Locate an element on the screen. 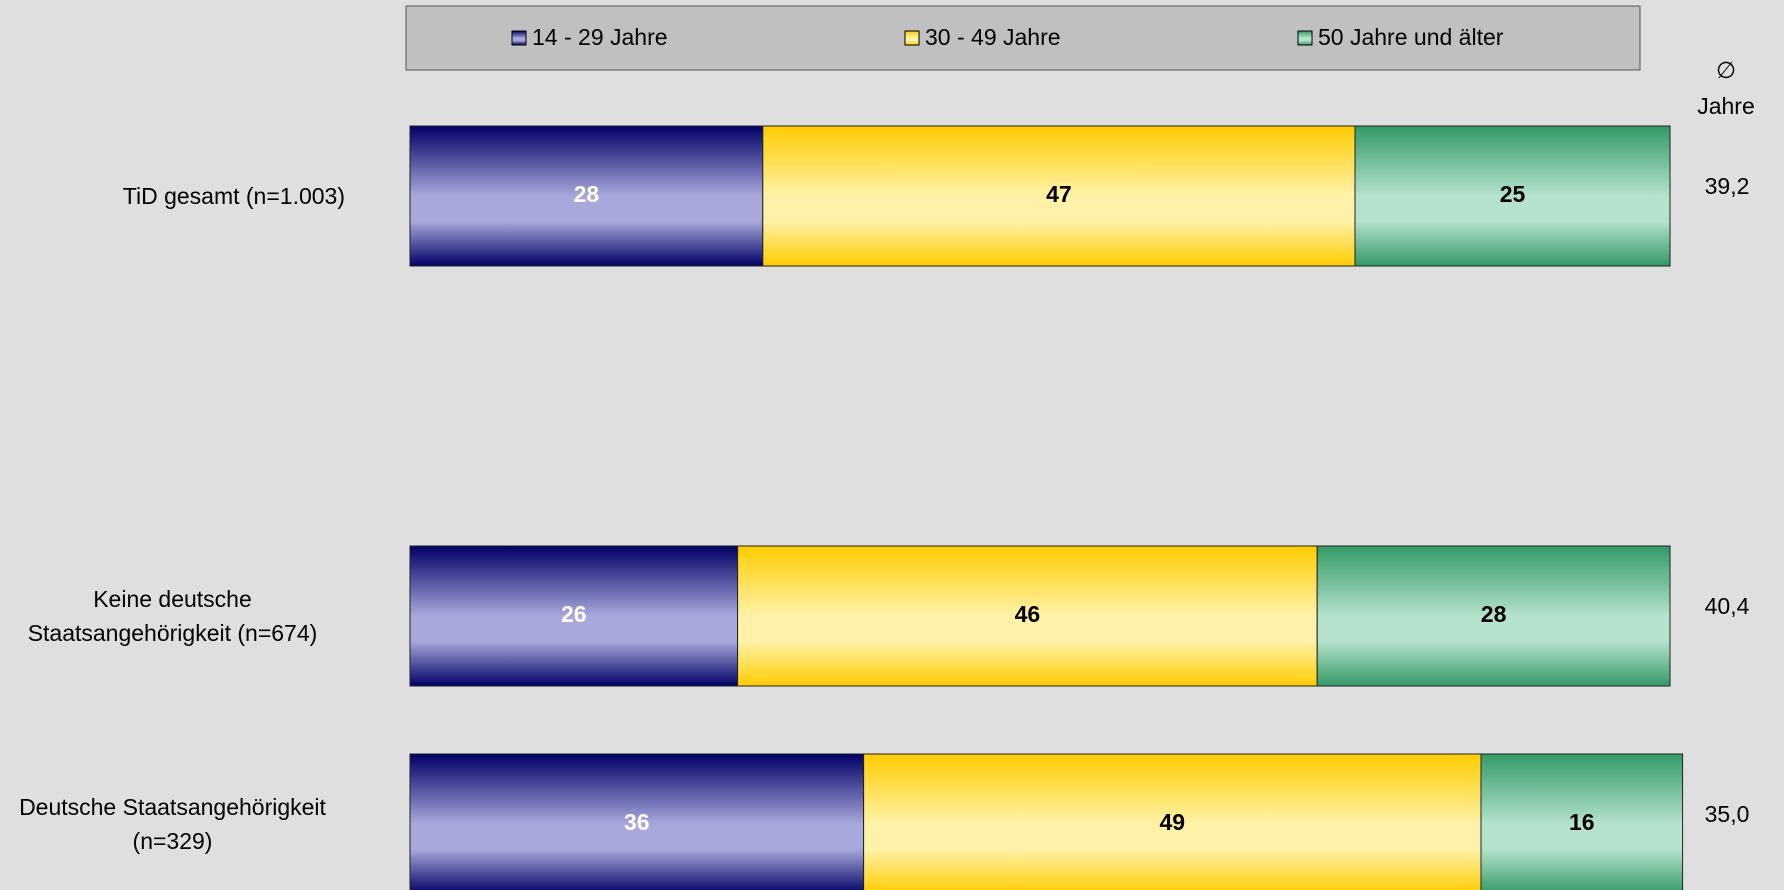 The height and width of the screenshot is (890, 1784). average-value: 40,4 is located at coordinates (1727, 606).